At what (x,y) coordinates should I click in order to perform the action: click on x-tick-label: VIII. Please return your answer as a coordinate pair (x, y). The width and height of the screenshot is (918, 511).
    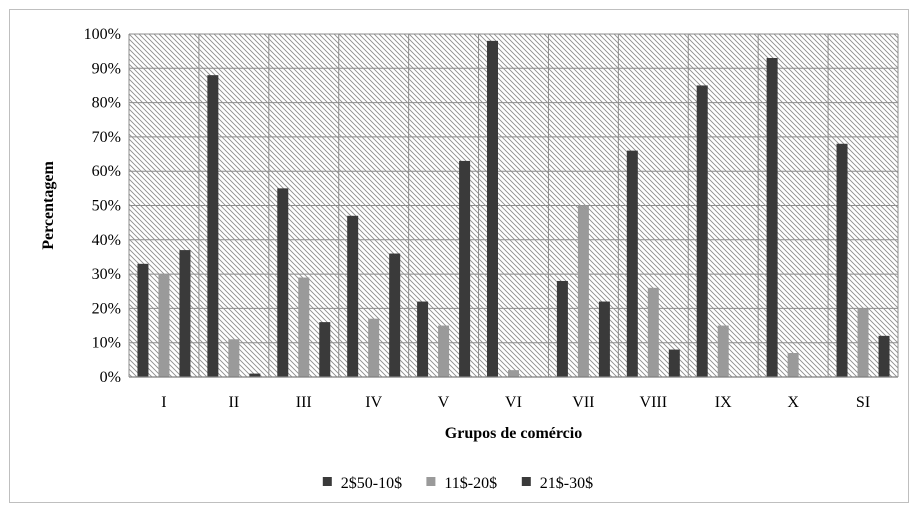
    Looking at the image, I should click on (654, 402).